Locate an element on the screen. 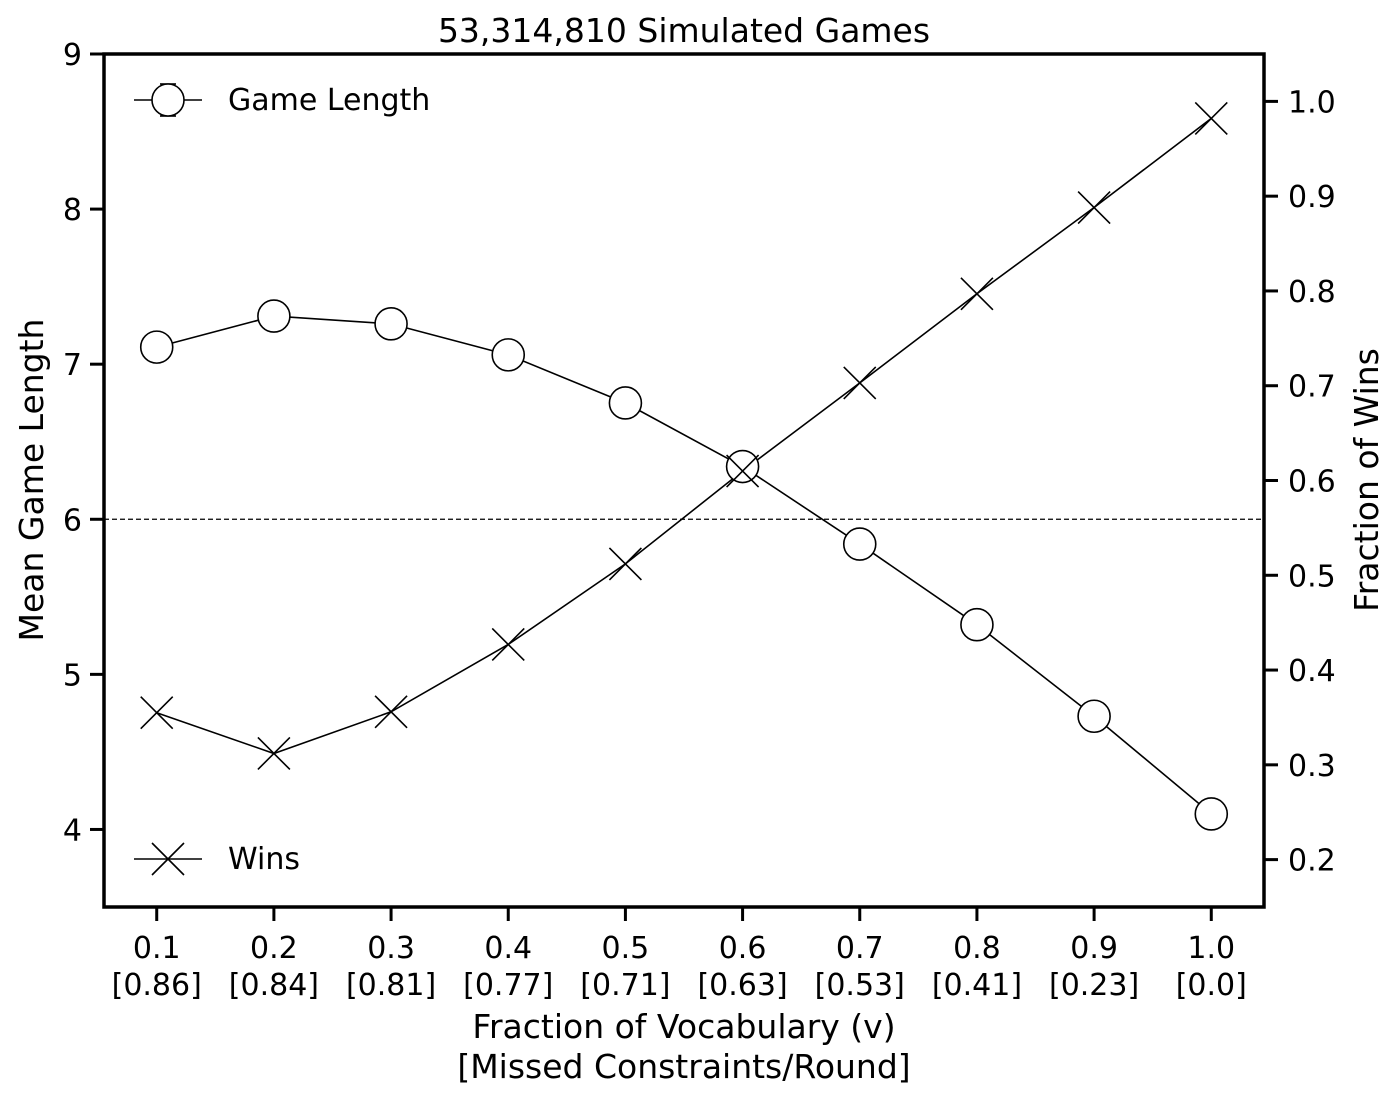 The image size is (1400, 1101). y-tick-right-label: 0.9 is located at coordinates (1312, 197).